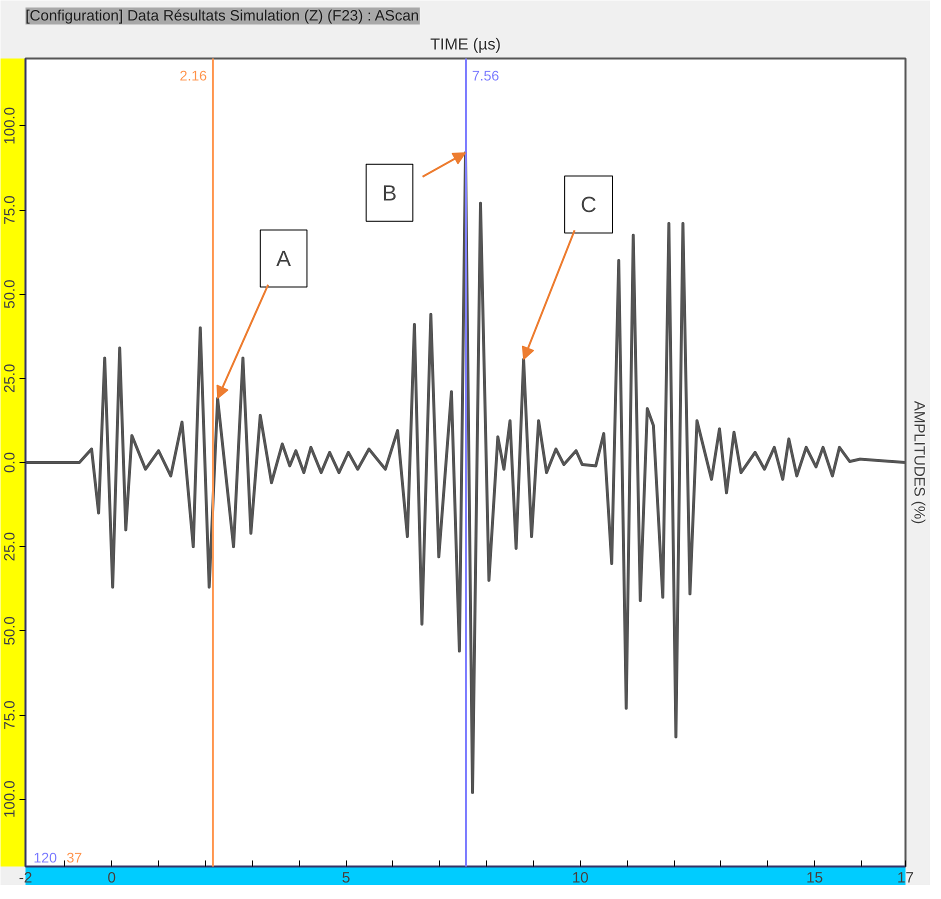 This screenshot has height=899, width=941. What do you see at coordinates (10, 462) in the screenshot?
I see `y-tick-label: 0.0` at bounding box center [10, 462].